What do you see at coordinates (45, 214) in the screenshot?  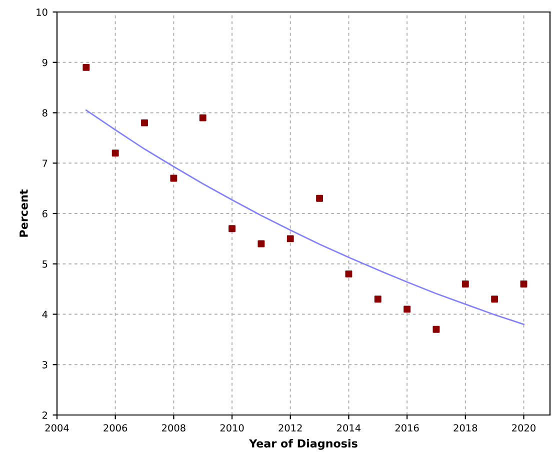 I see `y-tick-label: 6` at bounding box center [45, 214].